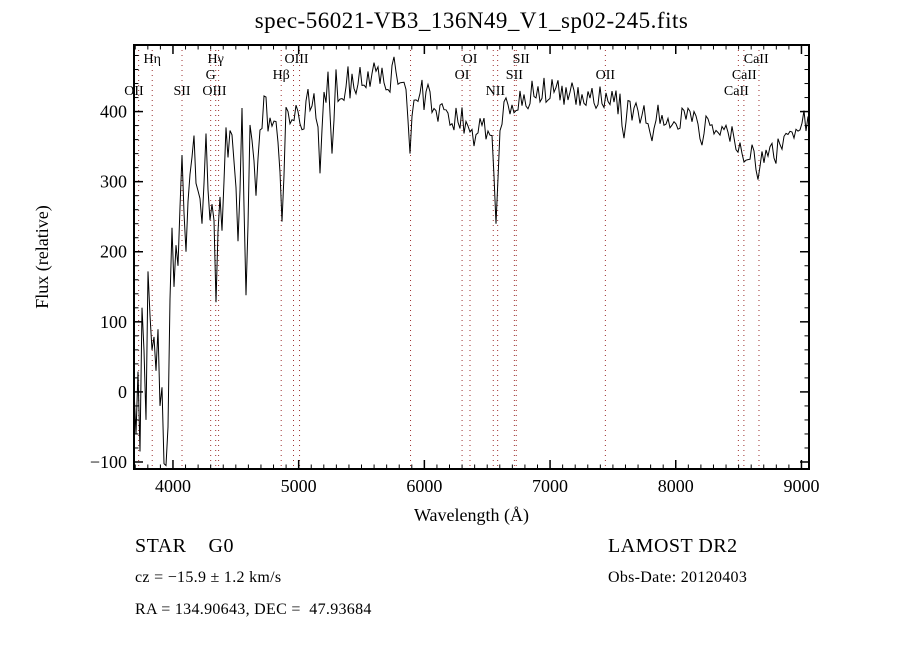 The image size is (900, 650). Describe the element at coordinates (424, 486) in the screenshot. I see `x-tick-label: 6000` at that location.